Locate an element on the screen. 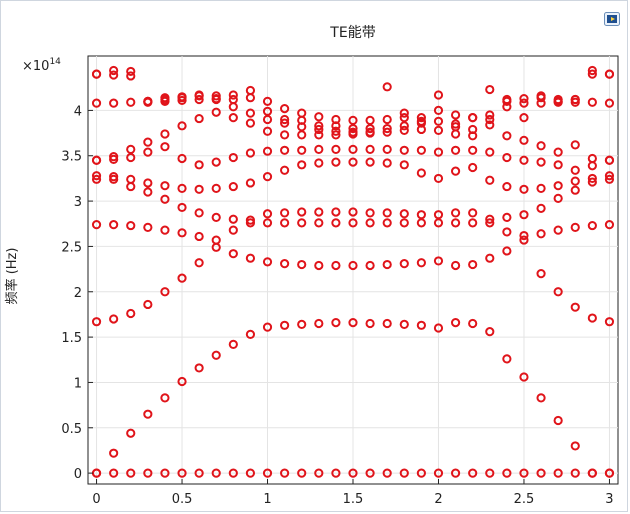 The width and height of the screenshot is (630, 514). y-tick-label: 3.5 is located at coordinates (71, 157).